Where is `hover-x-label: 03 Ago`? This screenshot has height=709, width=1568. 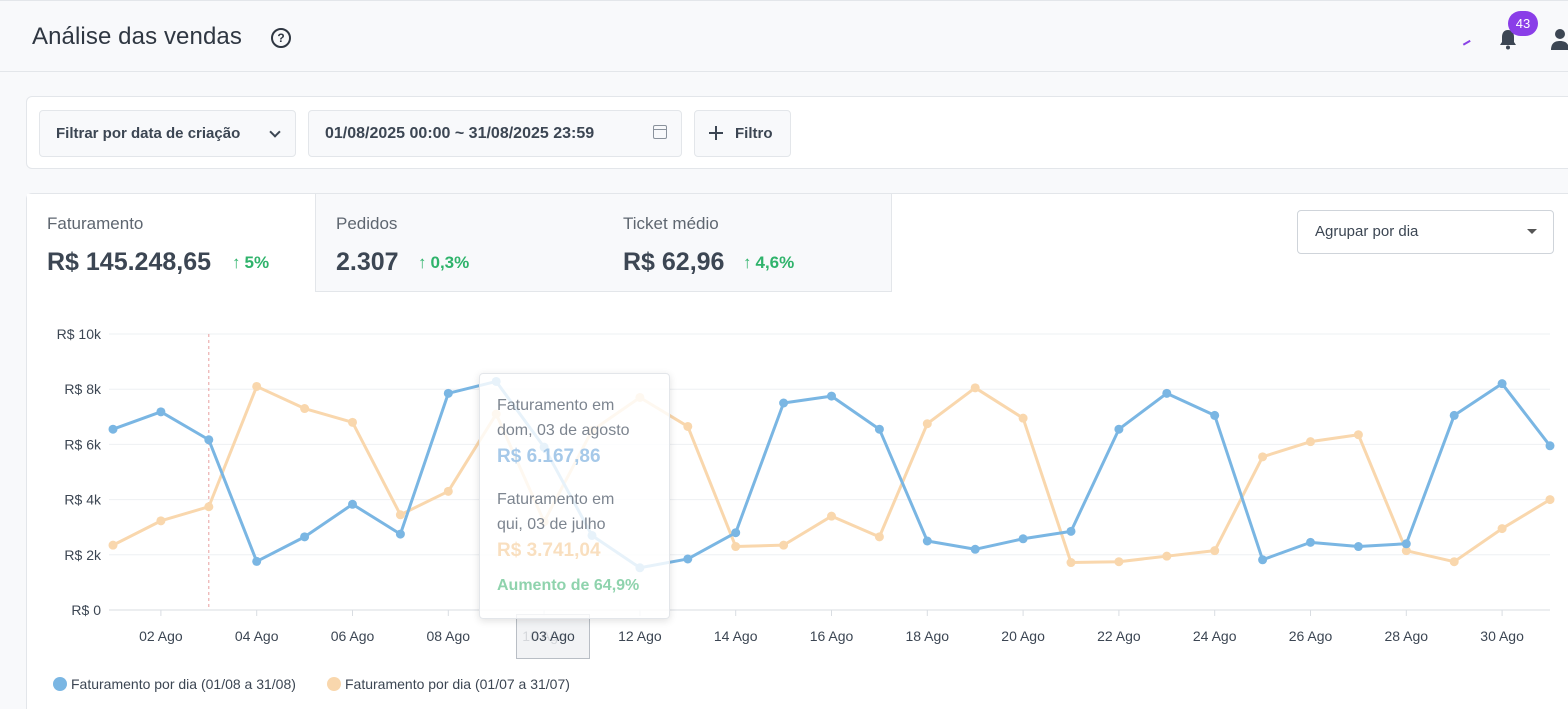
hover-x-label: 03 Ago is located at coordinates (553, 636).